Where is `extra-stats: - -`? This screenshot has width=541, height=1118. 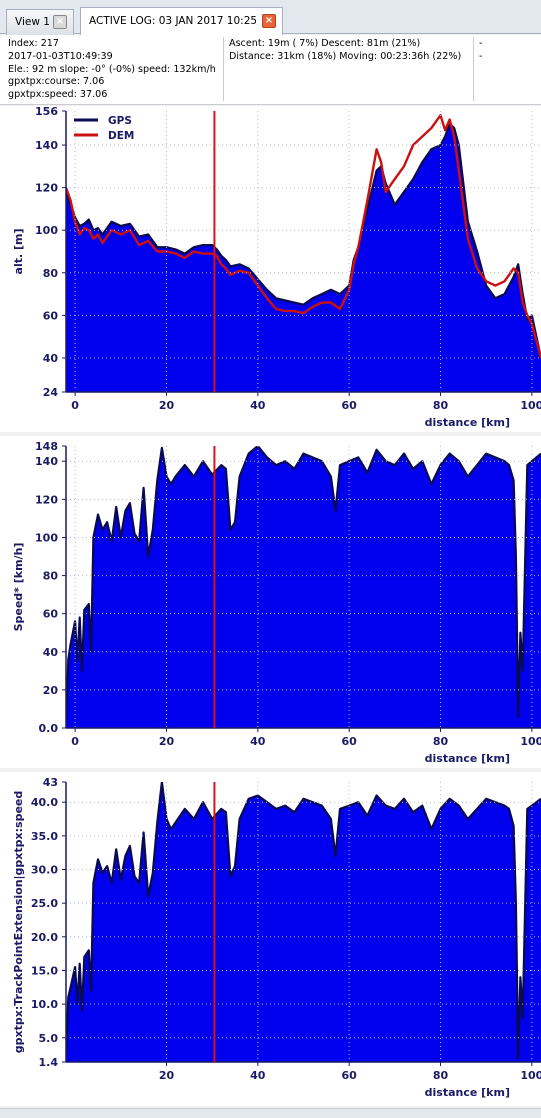
extra-stats: - - is located at coordinates (480, 51).